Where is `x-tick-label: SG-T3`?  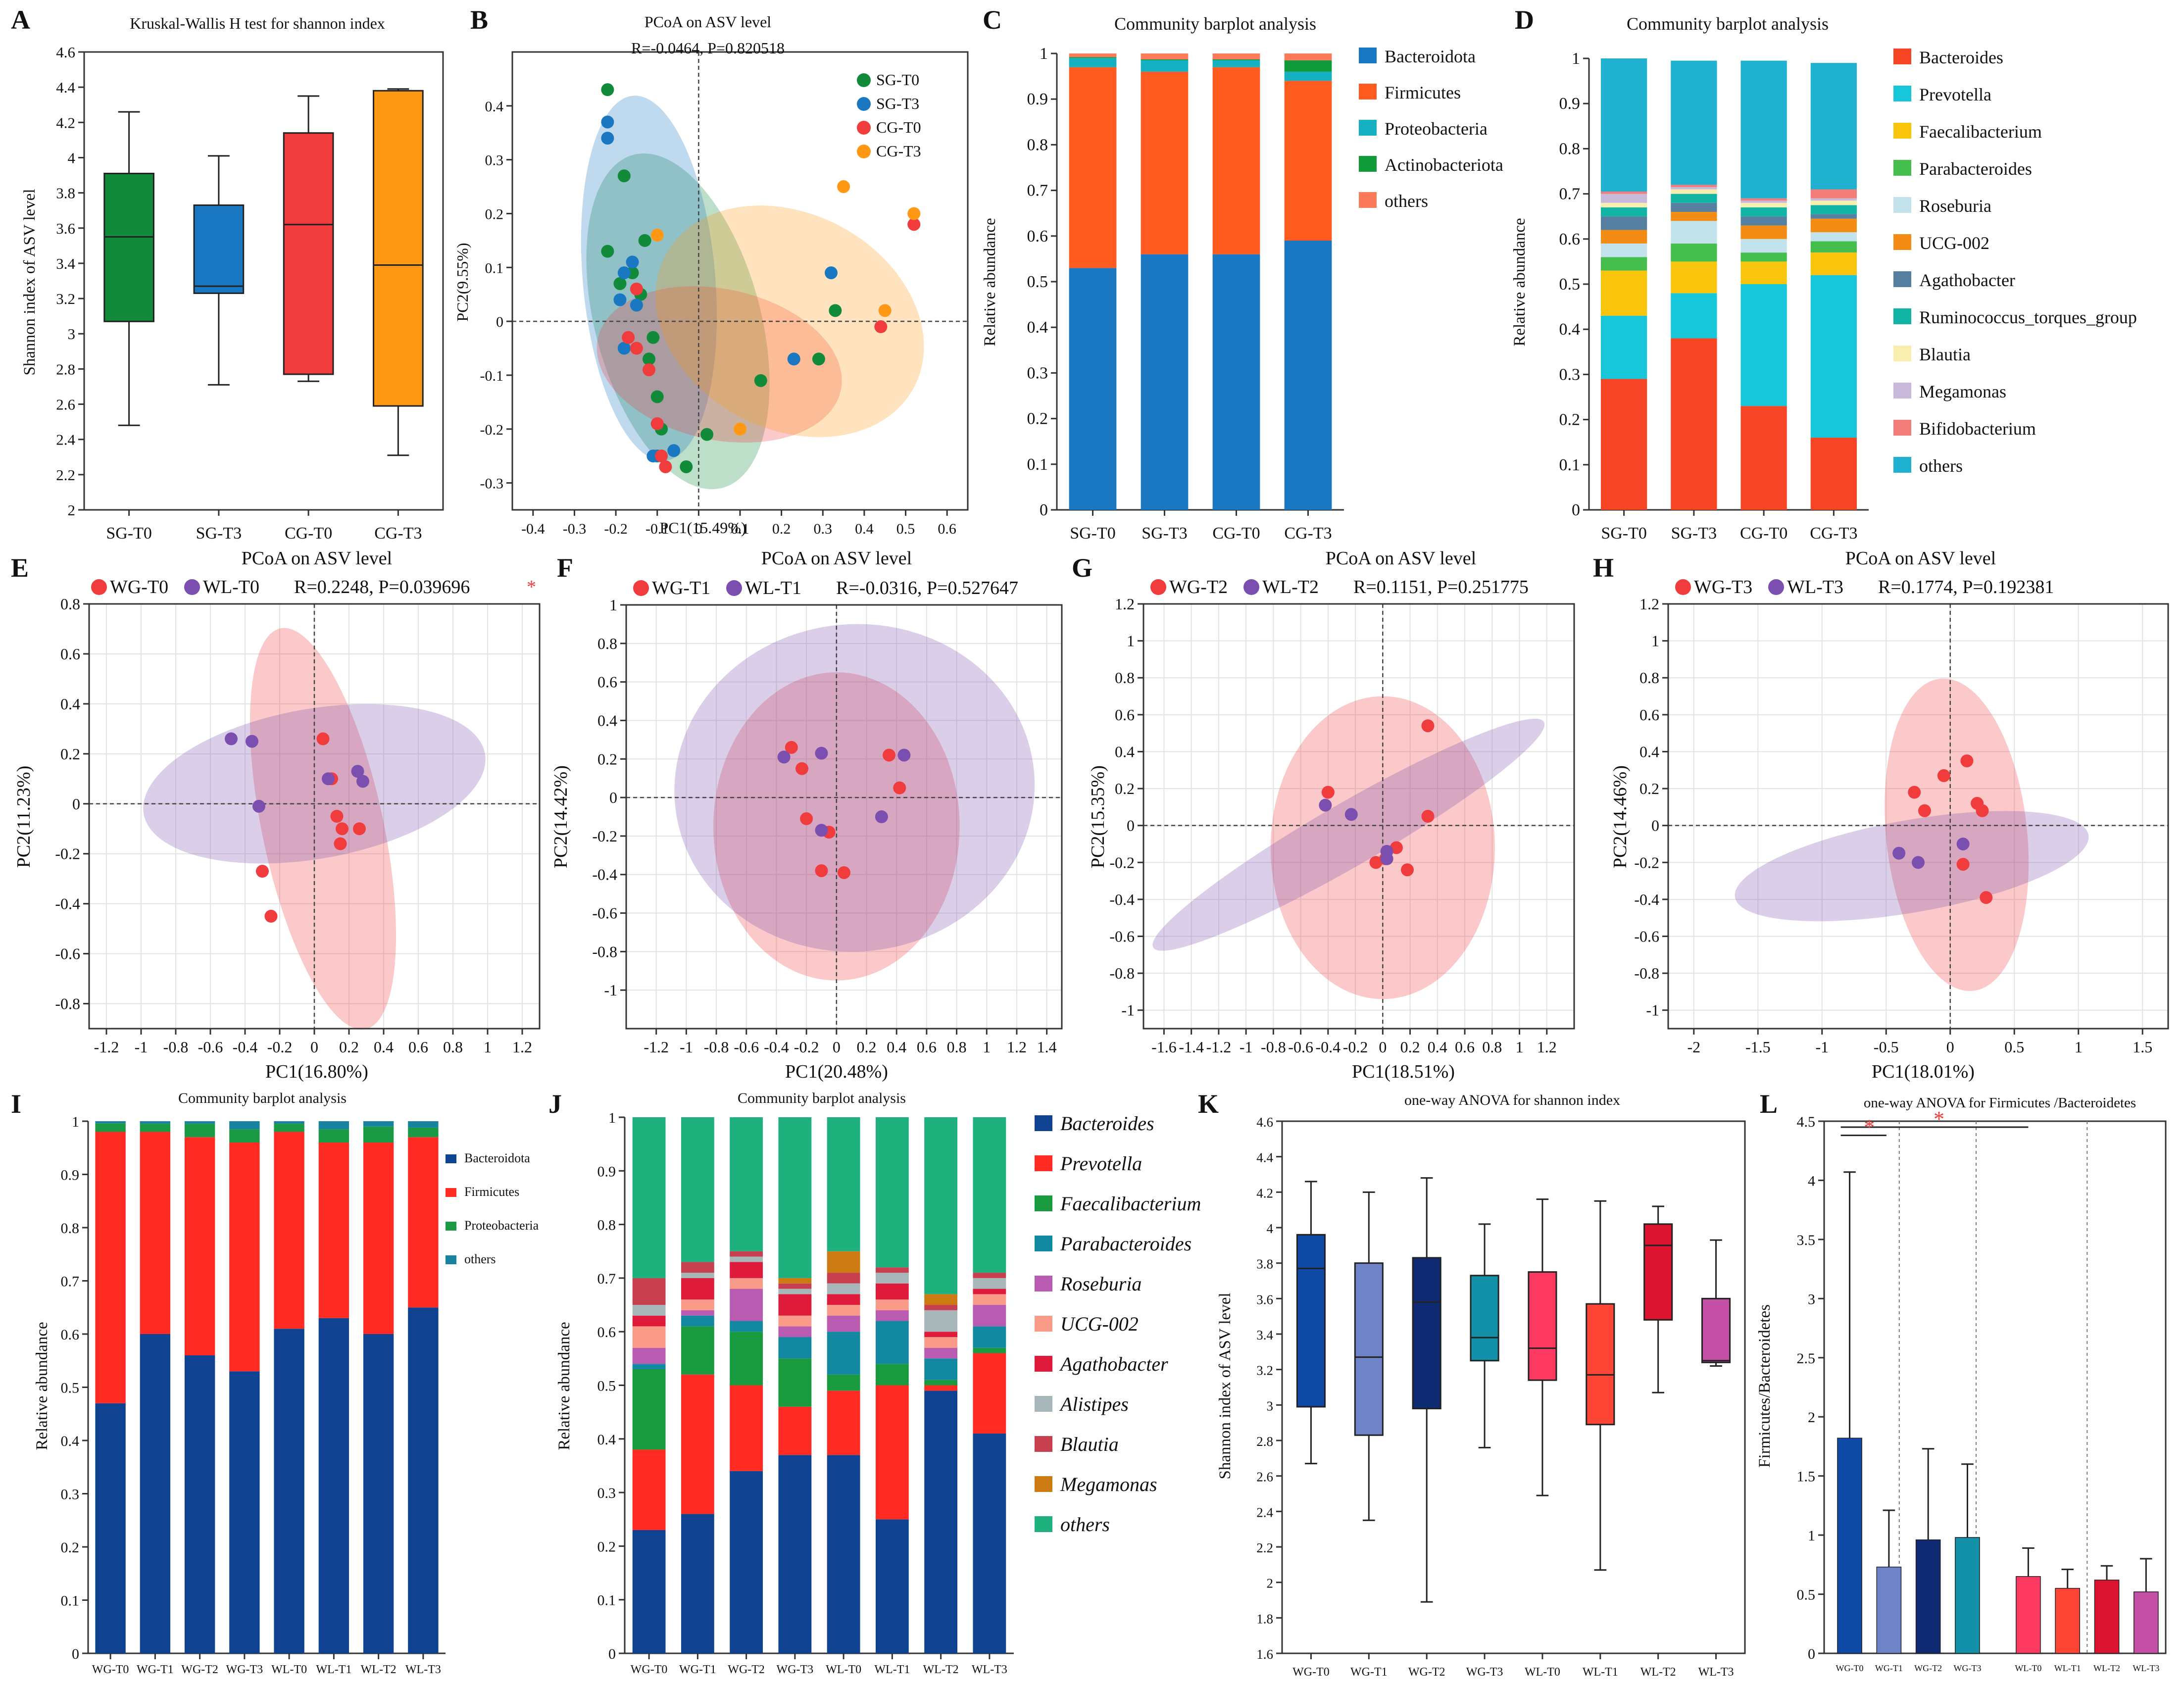 x-tick-label: SG-T3 is located at coordinates (1694, 533).